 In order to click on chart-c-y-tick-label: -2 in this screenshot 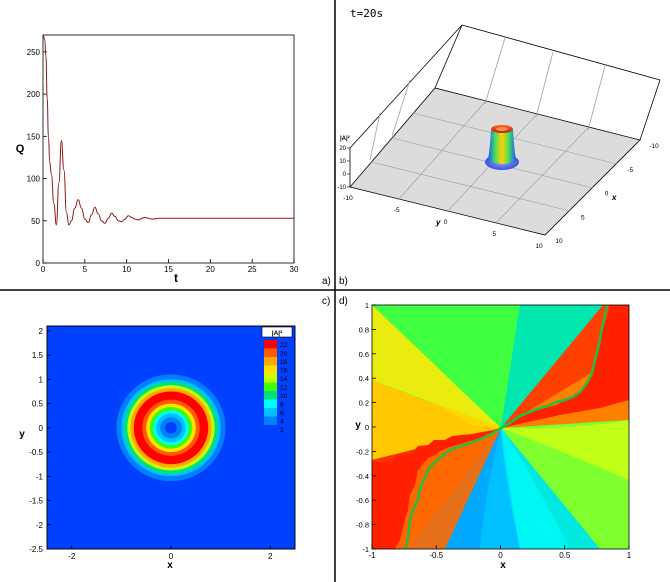, I will do `click(40, 525)`.